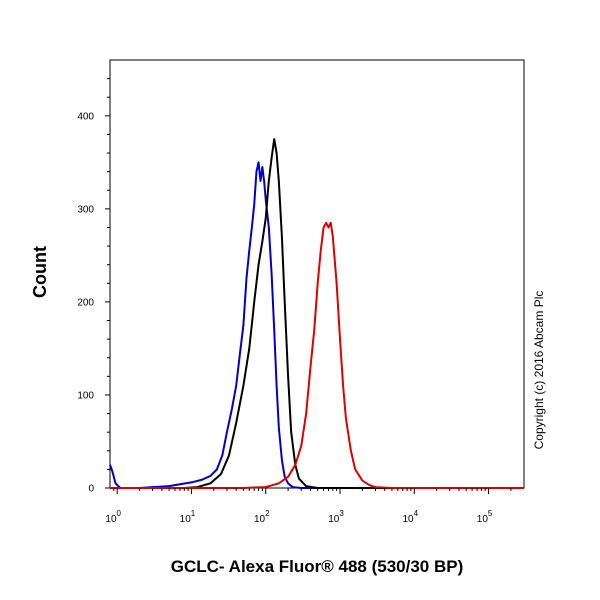 Image resolution: width=600 pixels, height=600 pixels. Describe the element at coordinates (40, 272) in the screenshot. I see `y-axis-label: Count` at that location.